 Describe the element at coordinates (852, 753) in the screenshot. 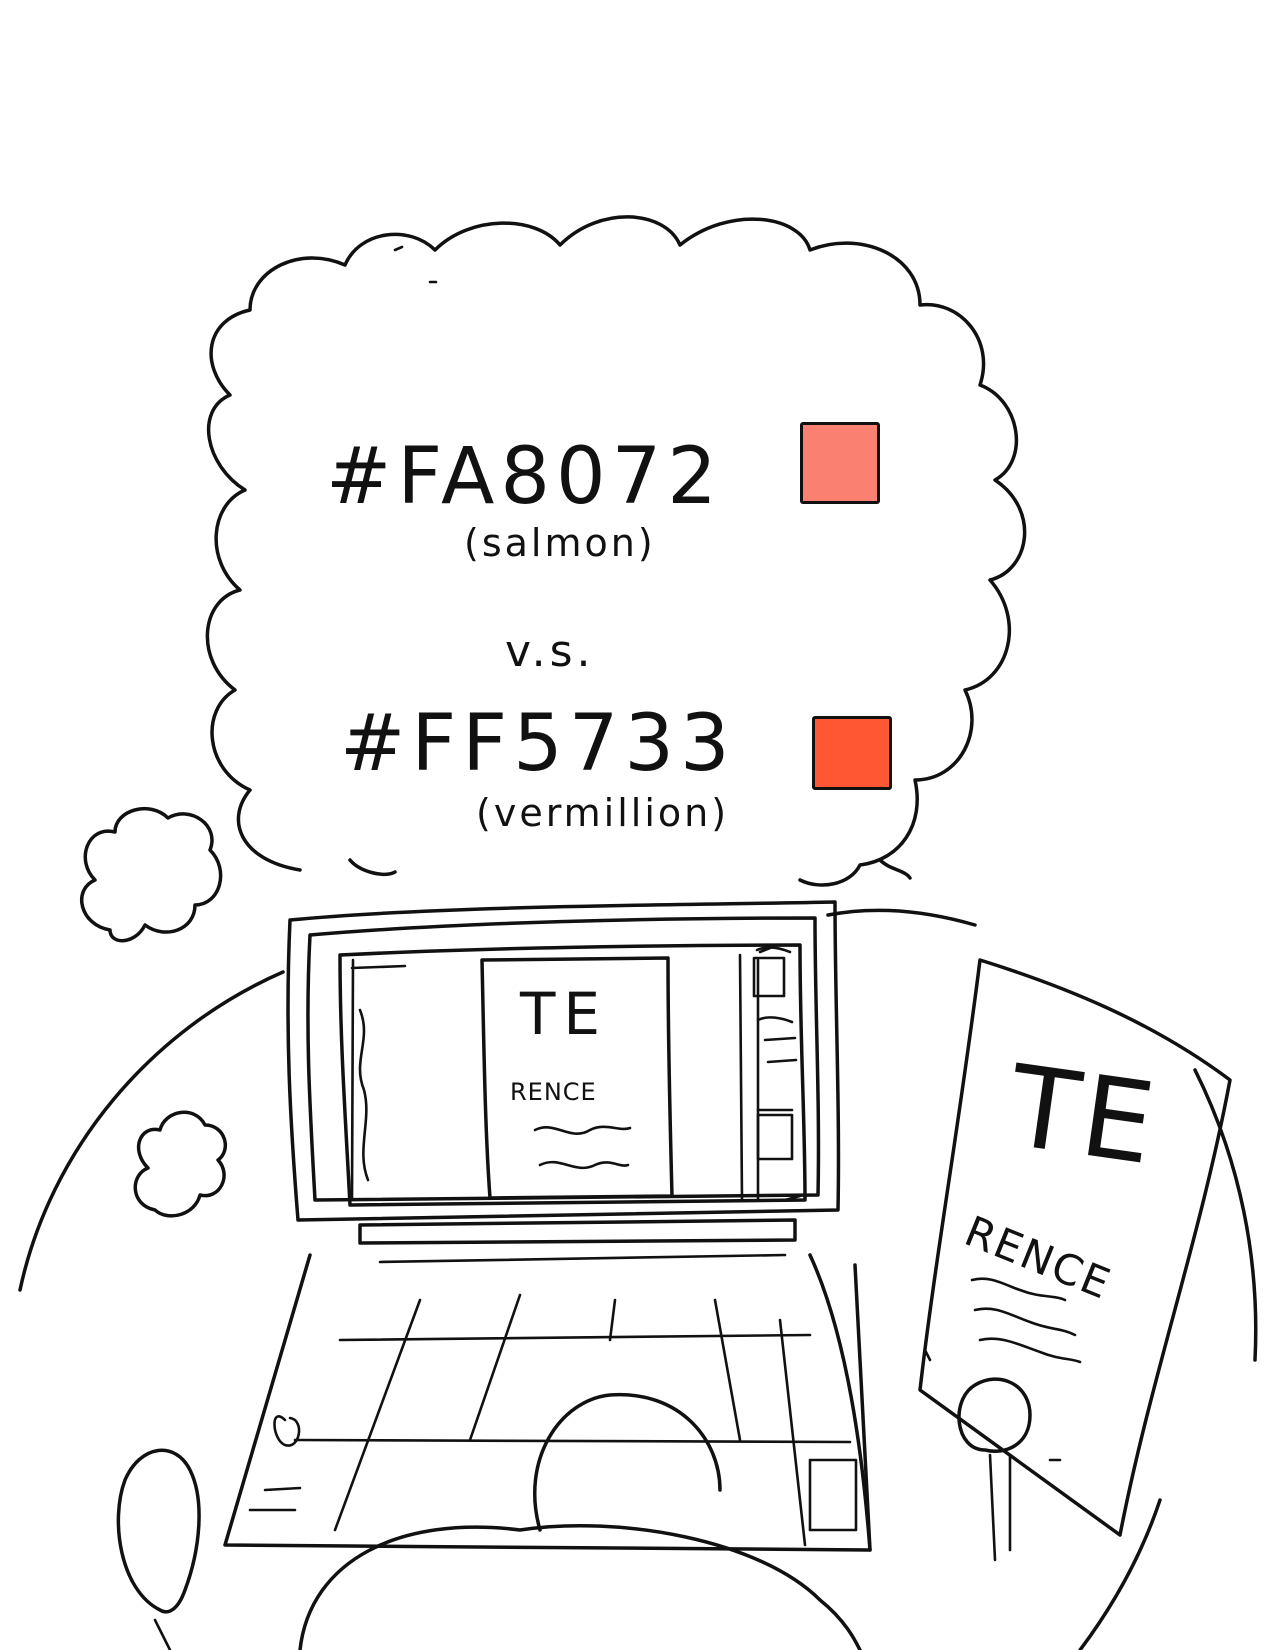

I see `vermillion-swatch` at that location.